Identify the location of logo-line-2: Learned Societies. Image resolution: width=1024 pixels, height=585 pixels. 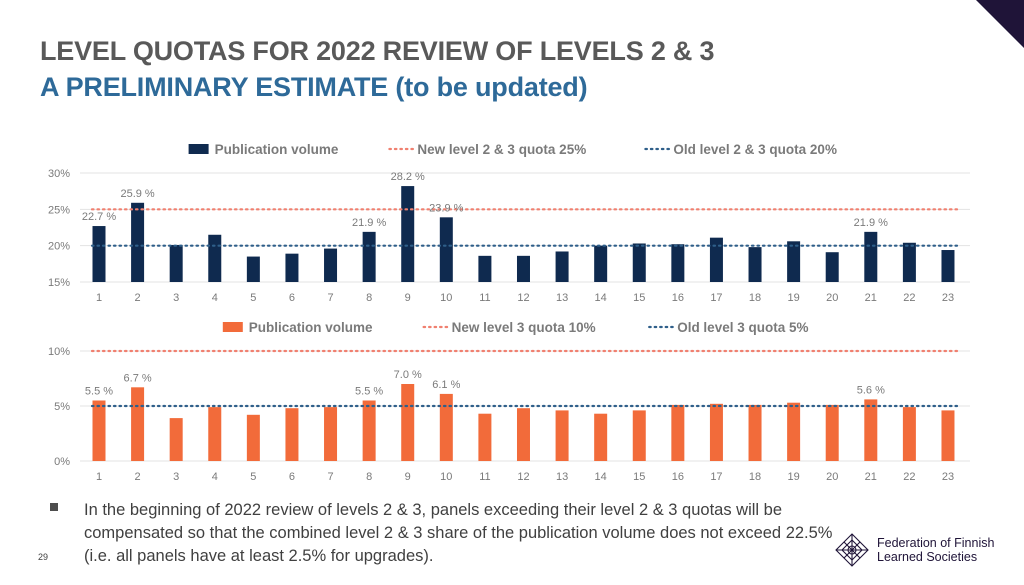
(927, 557).